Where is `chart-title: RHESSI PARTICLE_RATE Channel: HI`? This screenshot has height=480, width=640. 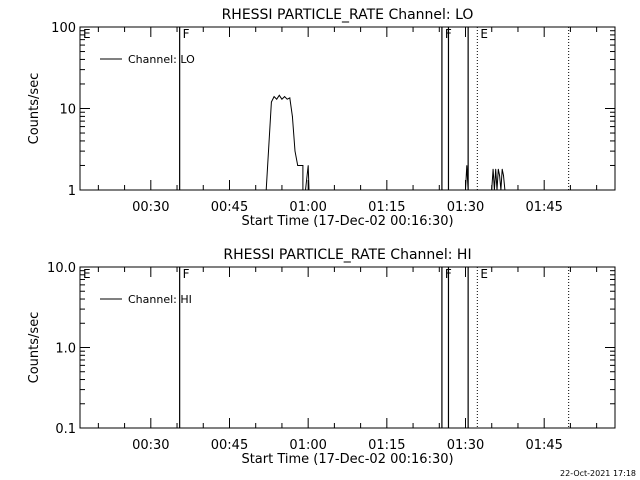
chart-title: RHESSI PARTICLE_RATE Channel: HI is located at coordinates (347, 255).